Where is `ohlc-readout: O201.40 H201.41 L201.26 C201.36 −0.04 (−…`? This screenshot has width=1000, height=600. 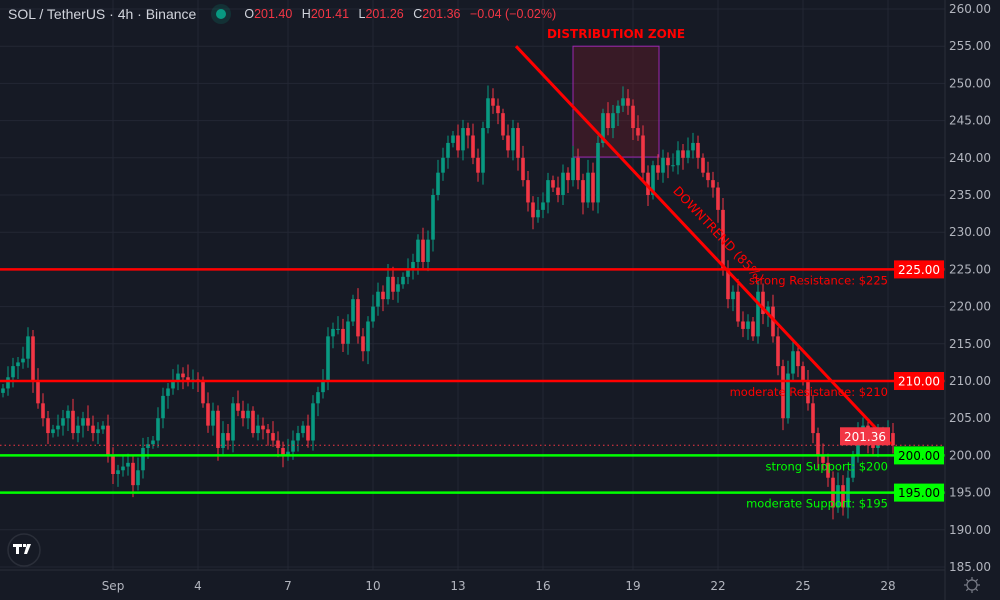 ohlc-readout: O201.40 H201.41 L201.26 C201.36 −0.04 (−… is located at coordinates (403, 14).